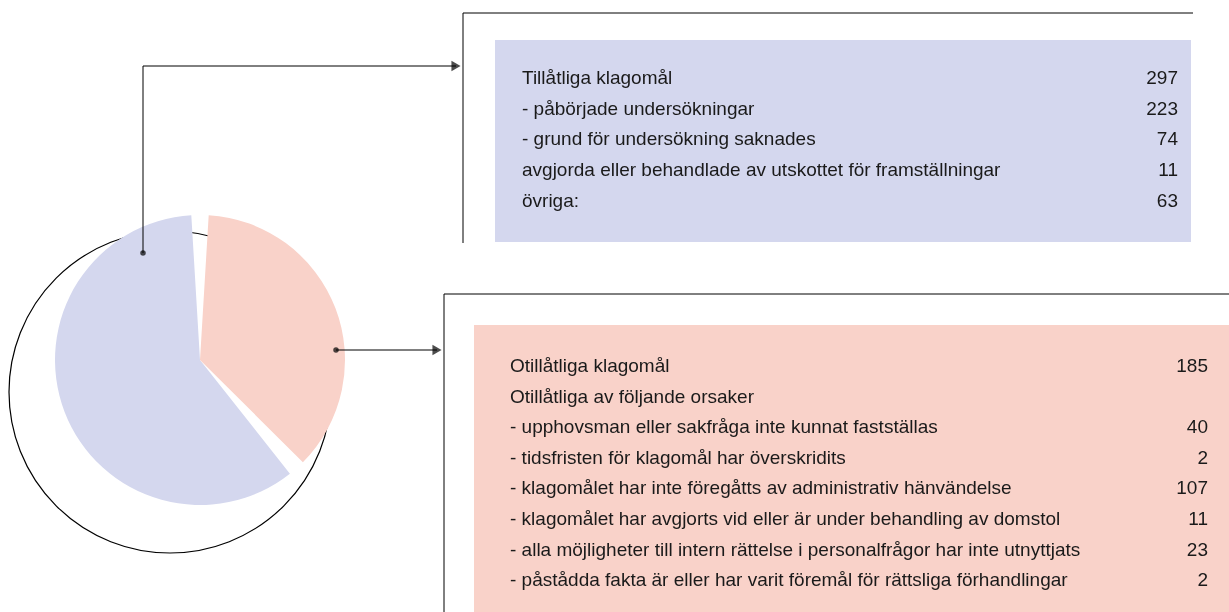  What do you see at coordinates (1162, 77) in the screenshot?
I see `text: 297` at bounding box center [1162, 77].